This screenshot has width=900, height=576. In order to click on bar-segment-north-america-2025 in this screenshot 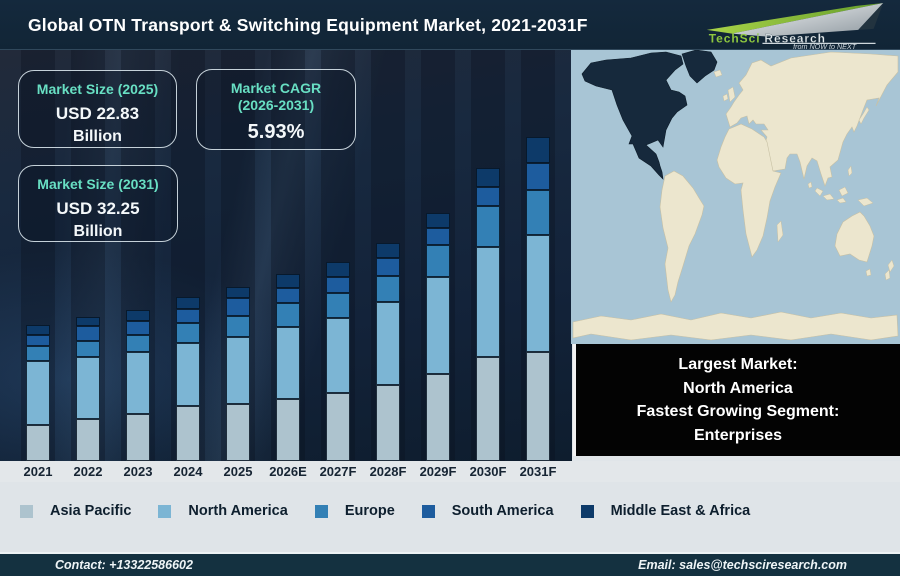, I will do `click(238, 370)`.